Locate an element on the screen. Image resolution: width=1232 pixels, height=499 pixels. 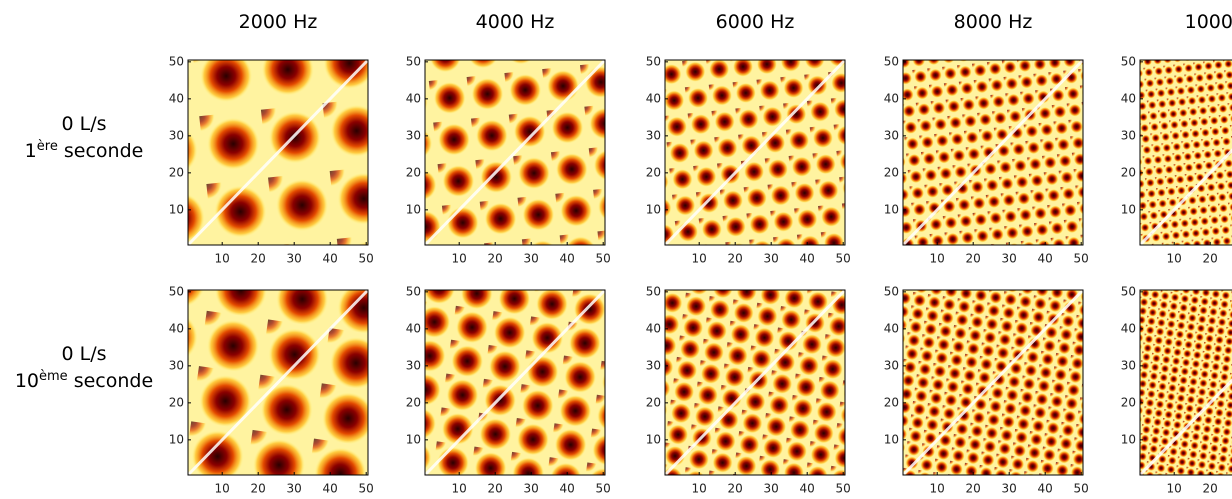
column-title: 2000 Hz is located at coordinates (278, 22).